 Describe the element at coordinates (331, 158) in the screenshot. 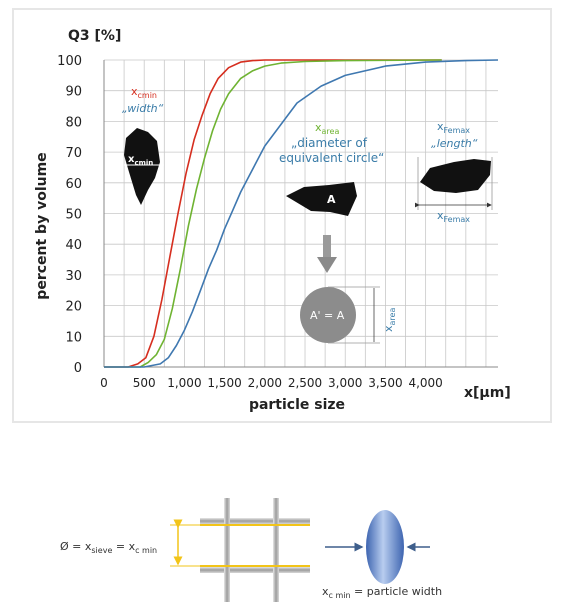

I see `xarea-desc-2: equivalent circle“` at that location.